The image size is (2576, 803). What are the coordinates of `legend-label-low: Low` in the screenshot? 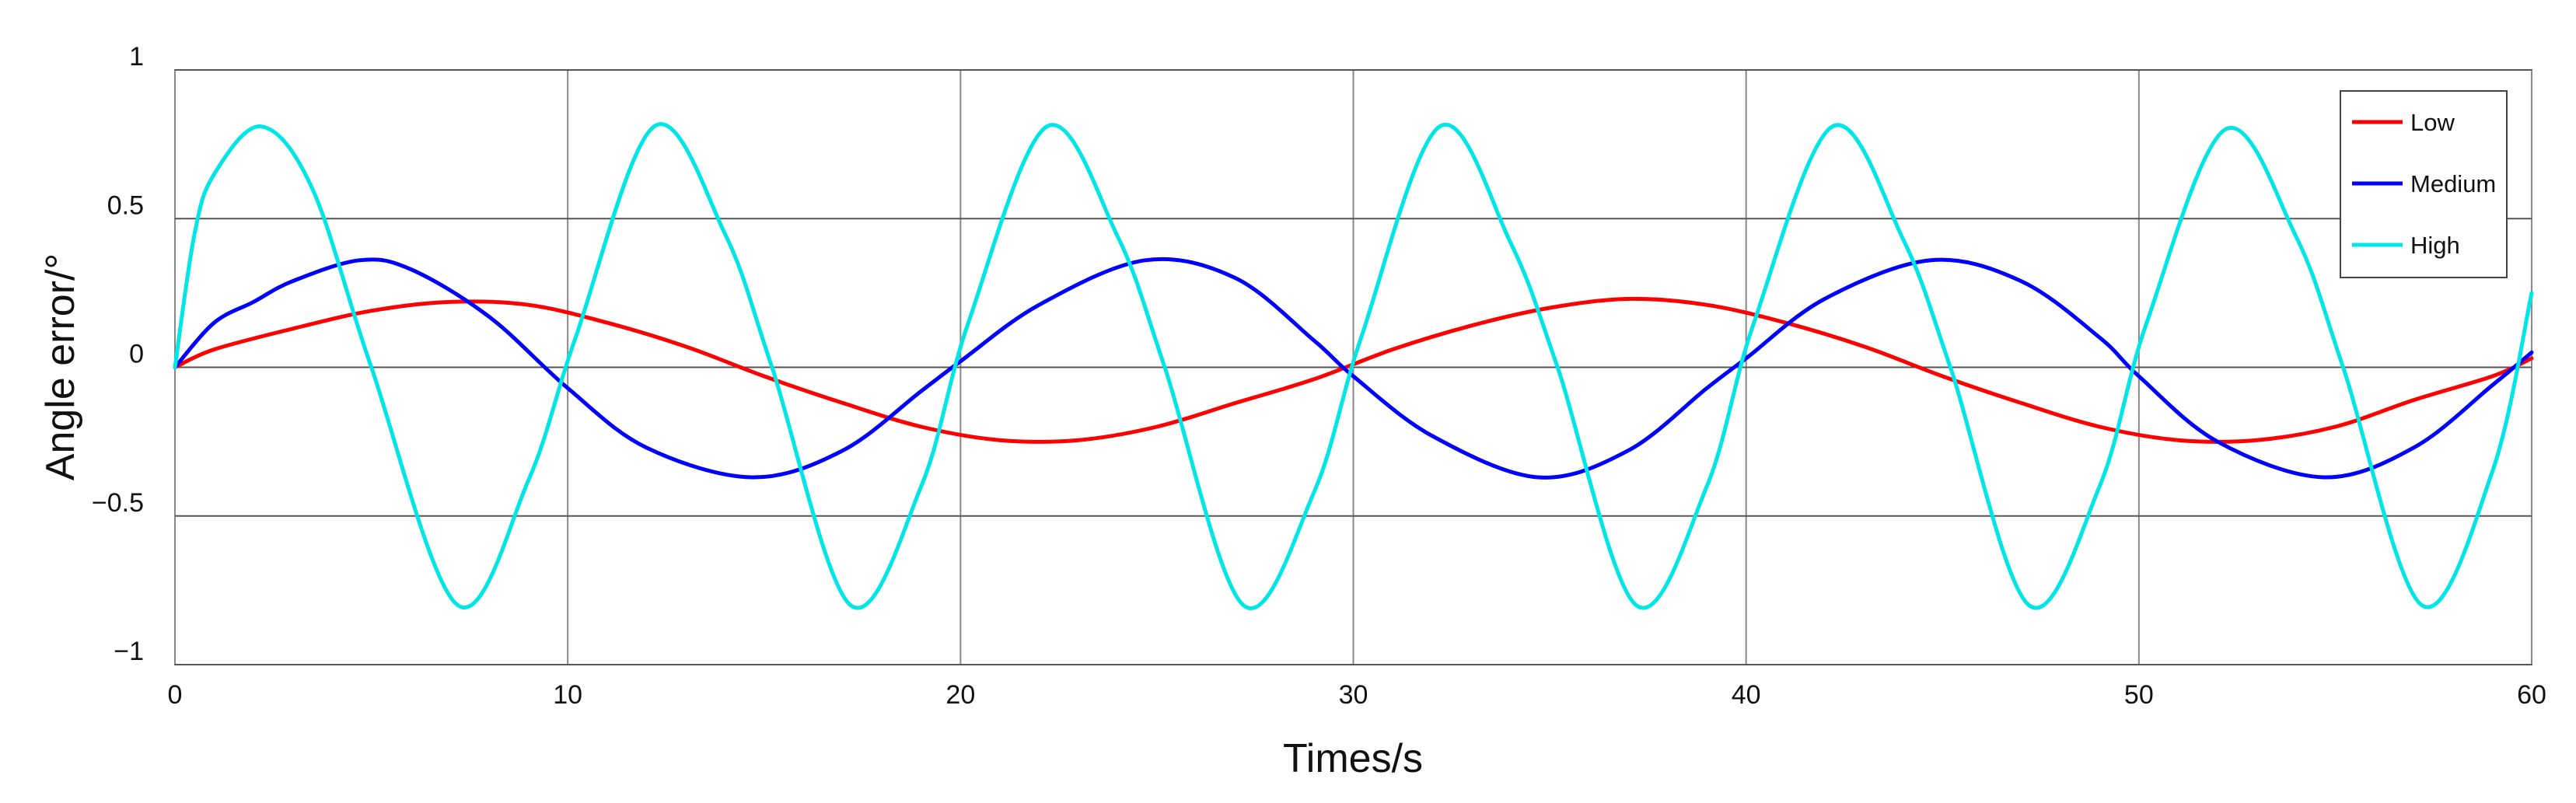 It's located at (2432, 122).